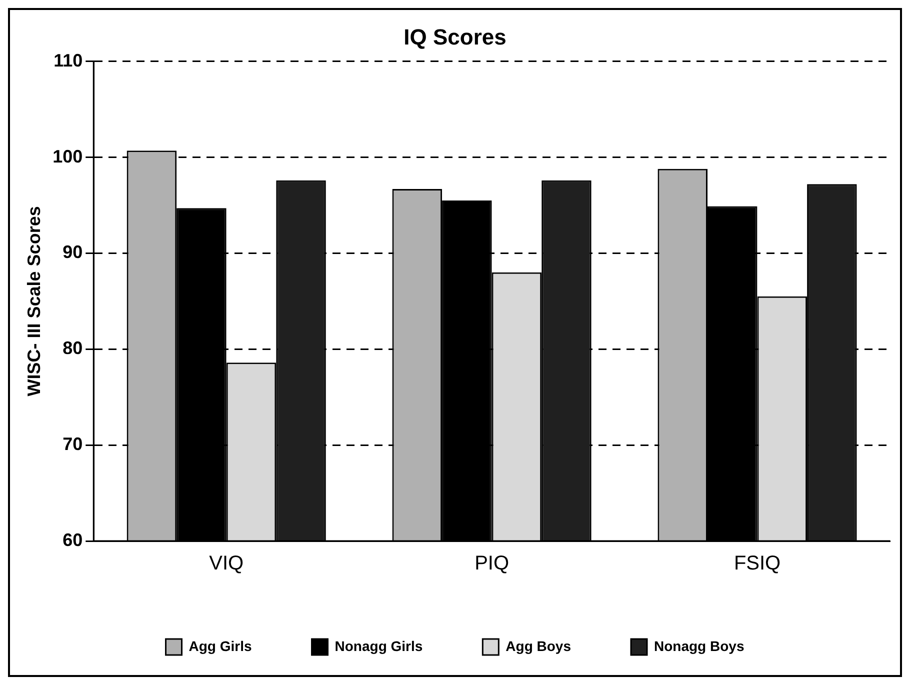 The image size is (912, 685). I want to click on chart-title: IQ Scores, so click(455, 37).